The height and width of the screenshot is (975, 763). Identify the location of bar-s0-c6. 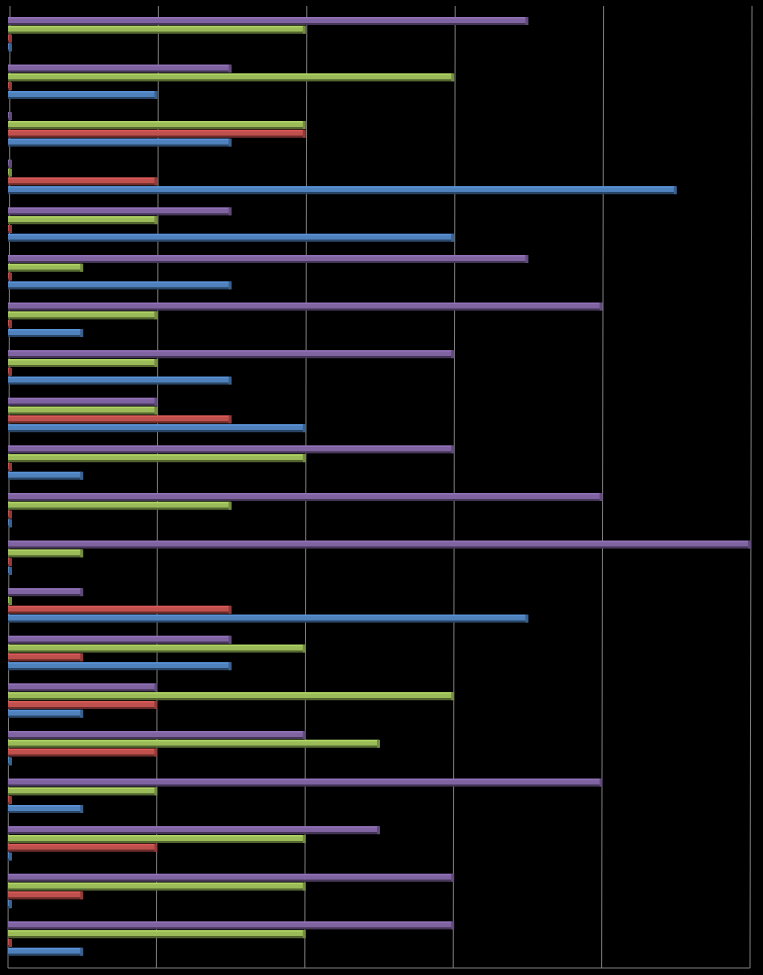
(46, 333).